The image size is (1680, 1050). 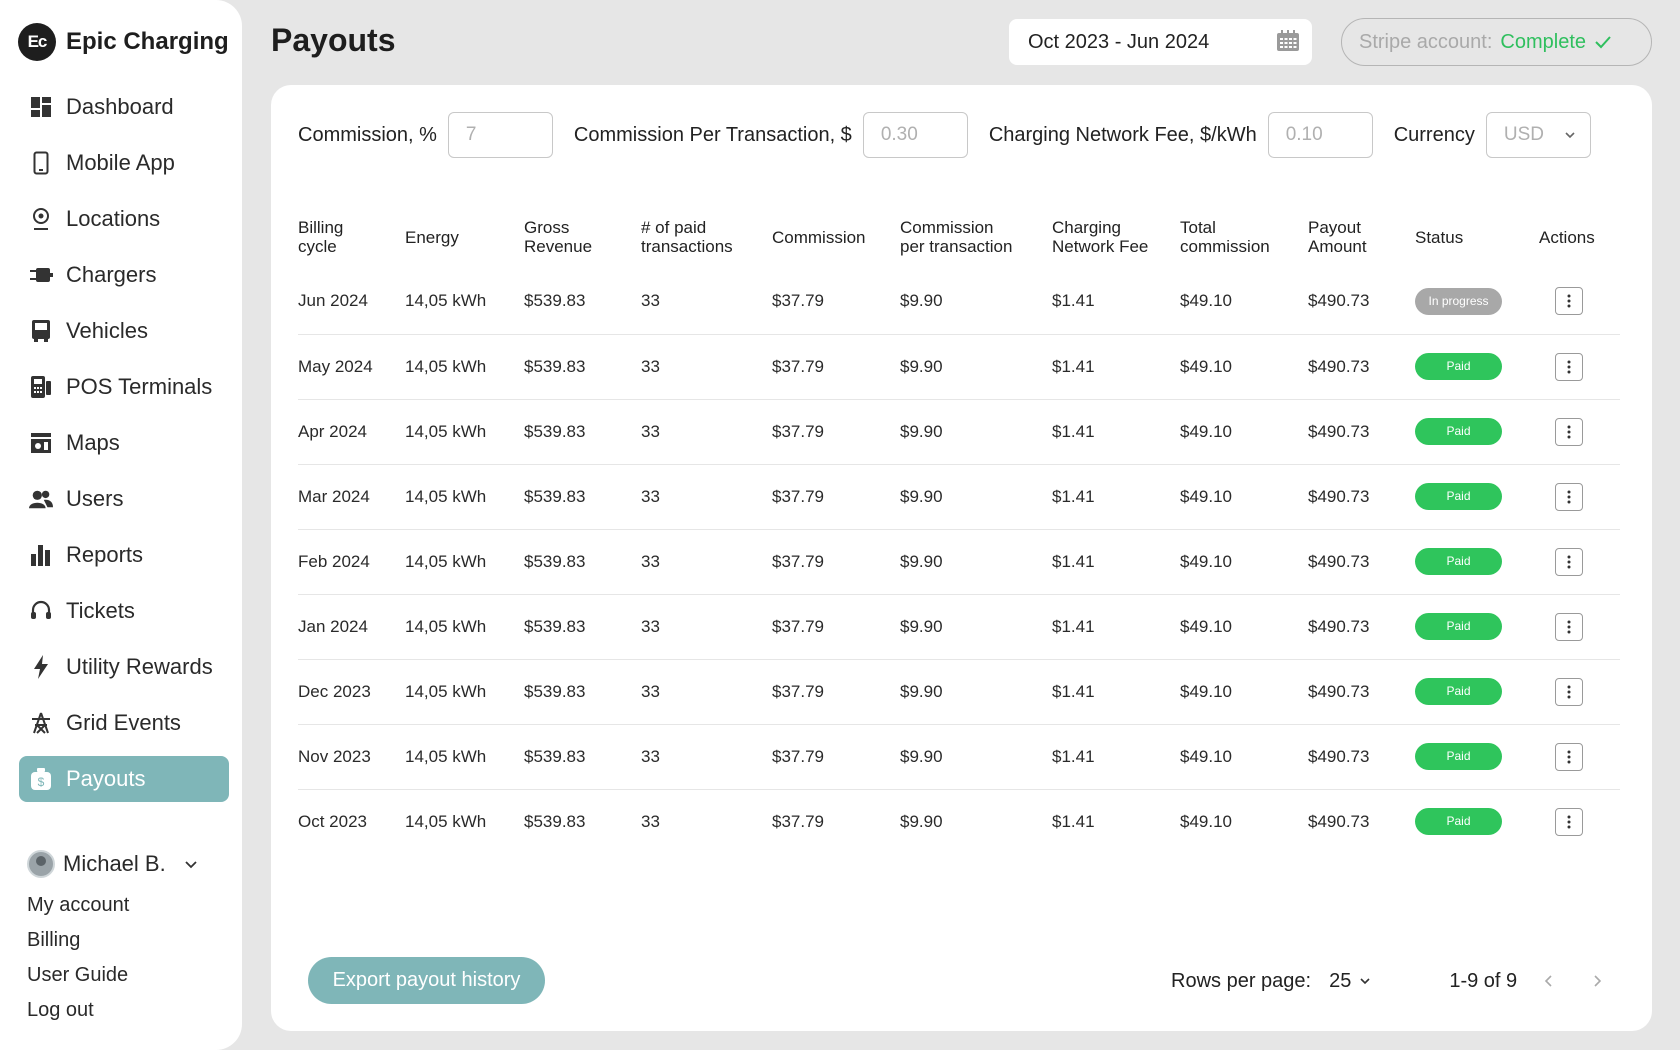 I want to click on sidebar-item-grid-events: Grid Events, so click(x=124, y=723).